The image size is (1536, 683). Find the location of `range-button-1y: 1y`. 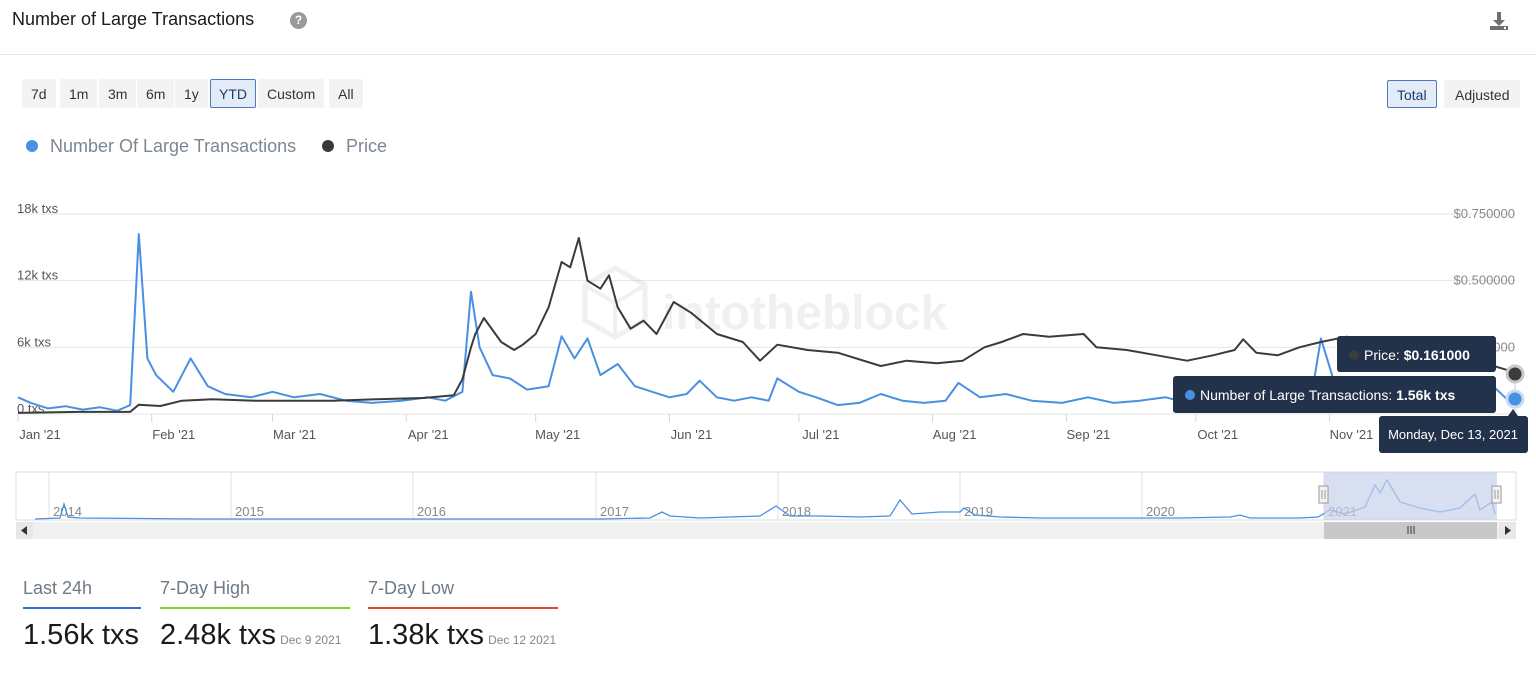

range-button-1y: 1y is located at coordinates (191, 93).